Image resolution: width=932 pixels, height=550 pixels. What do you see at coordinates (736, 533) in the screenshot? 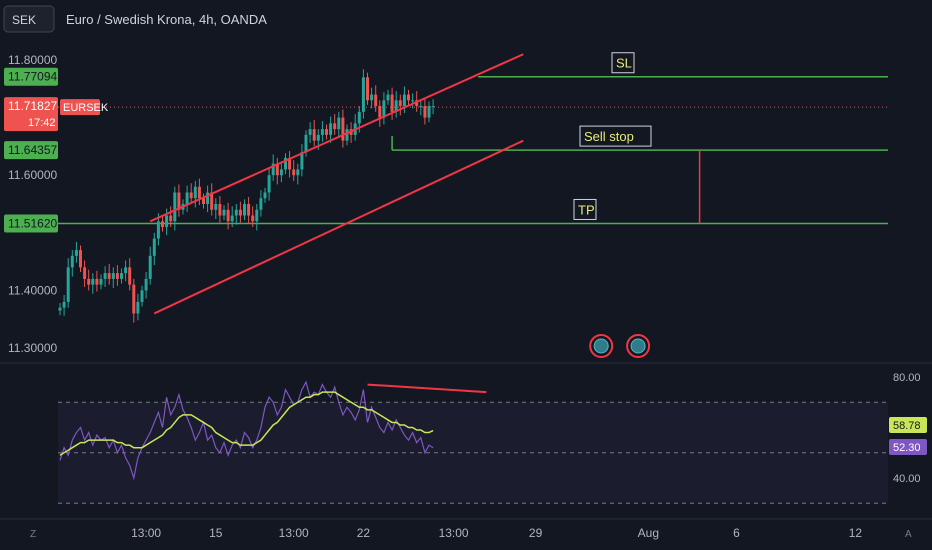
I see `time-tick-label: 6` at bounding box center [736, 533].